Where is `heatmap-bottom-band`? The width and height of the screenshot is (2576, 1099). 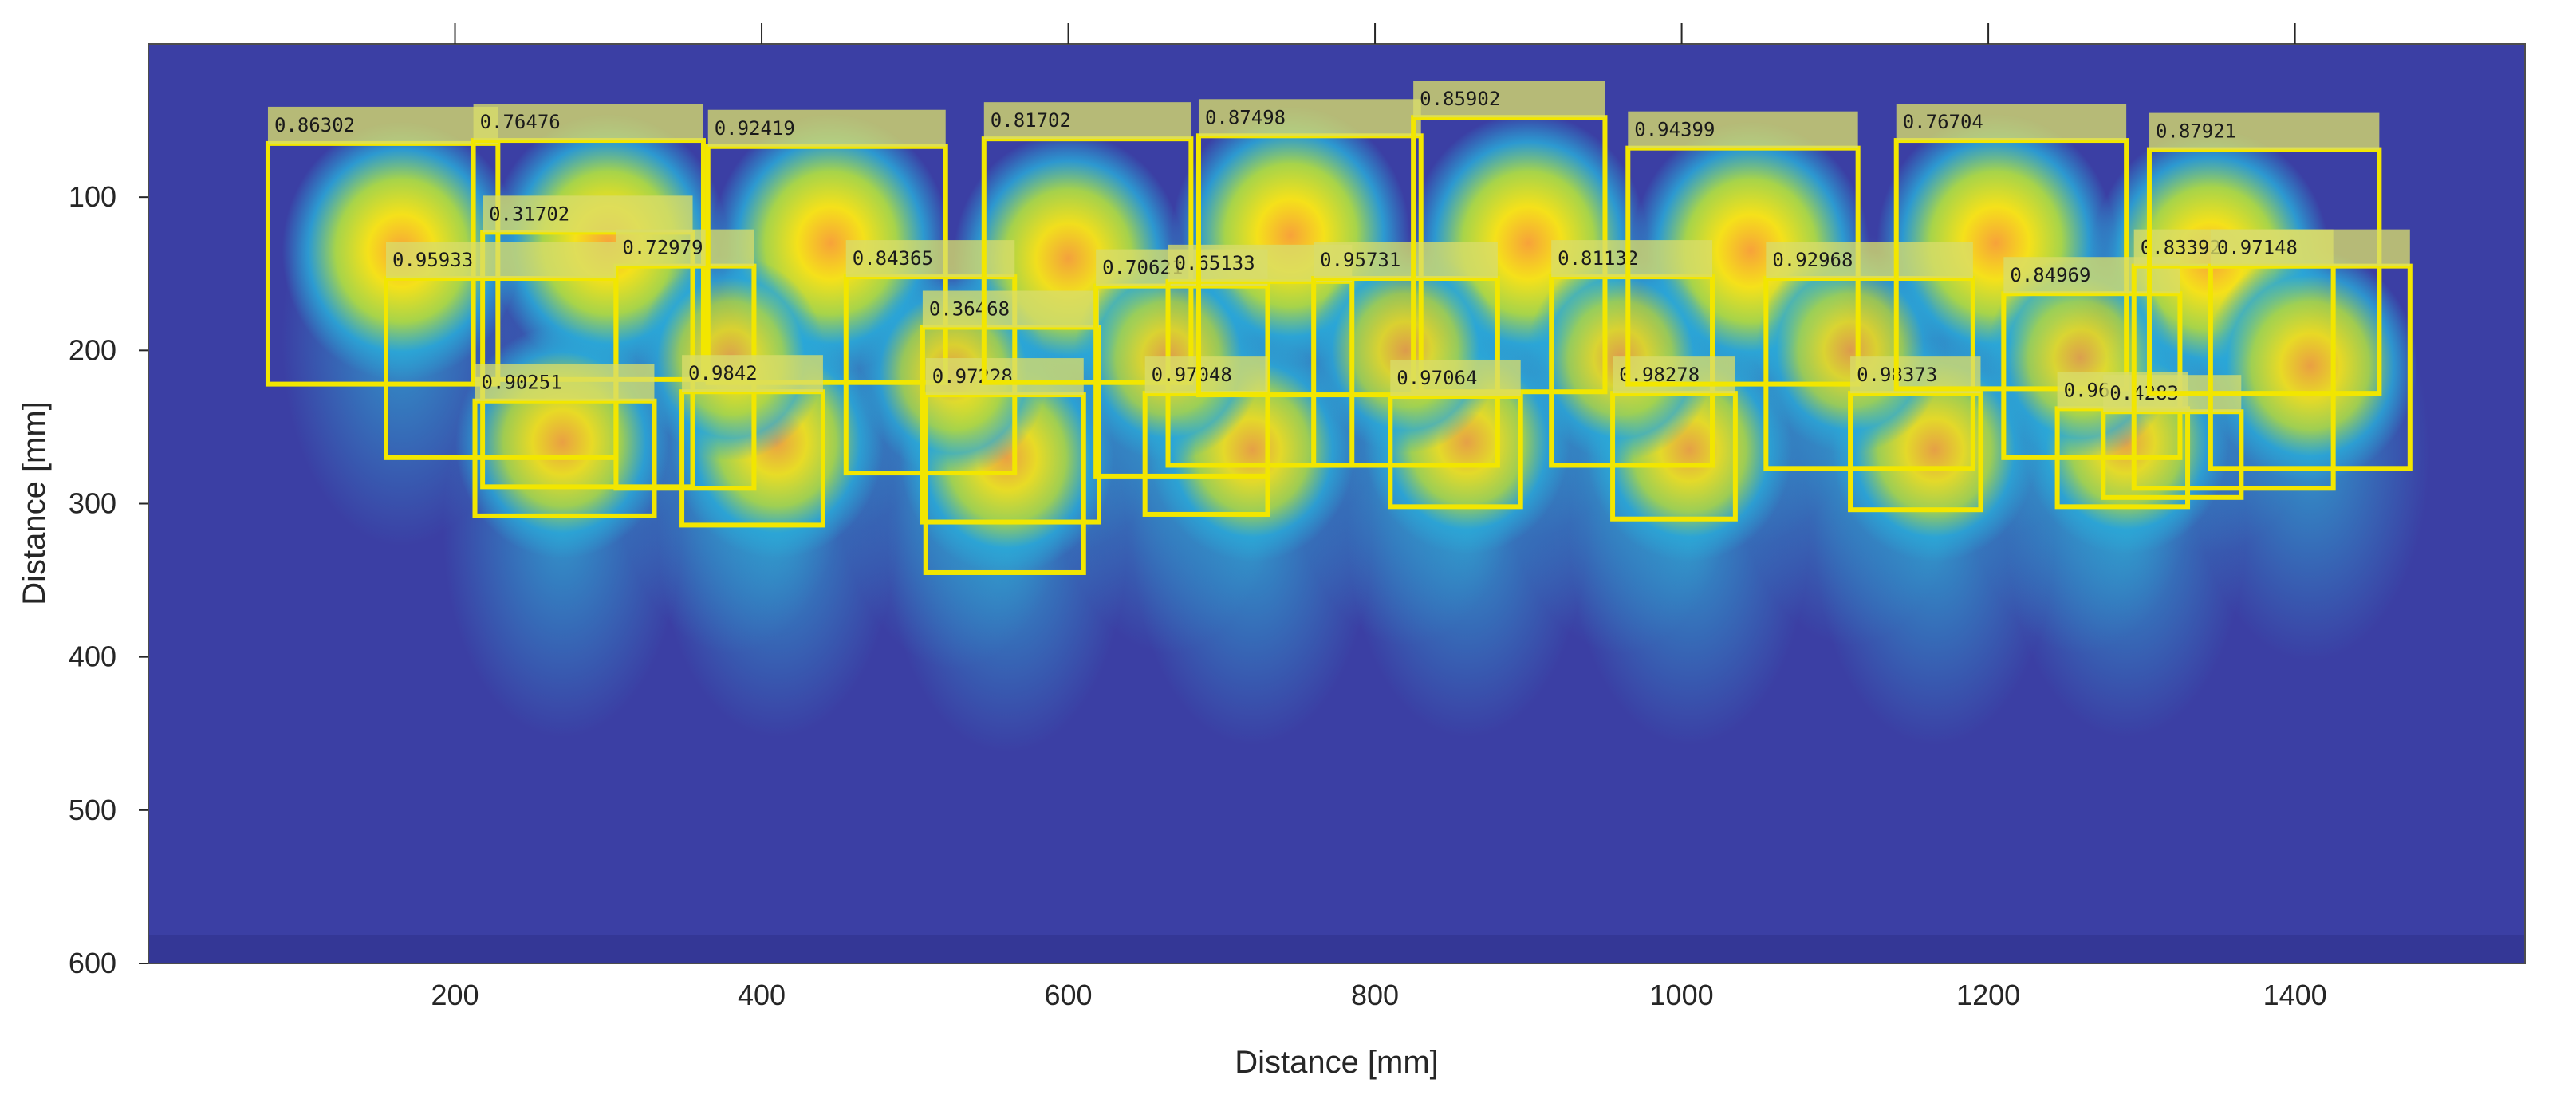
heatmap-bottom-band is located at coordinates (1336, 949).